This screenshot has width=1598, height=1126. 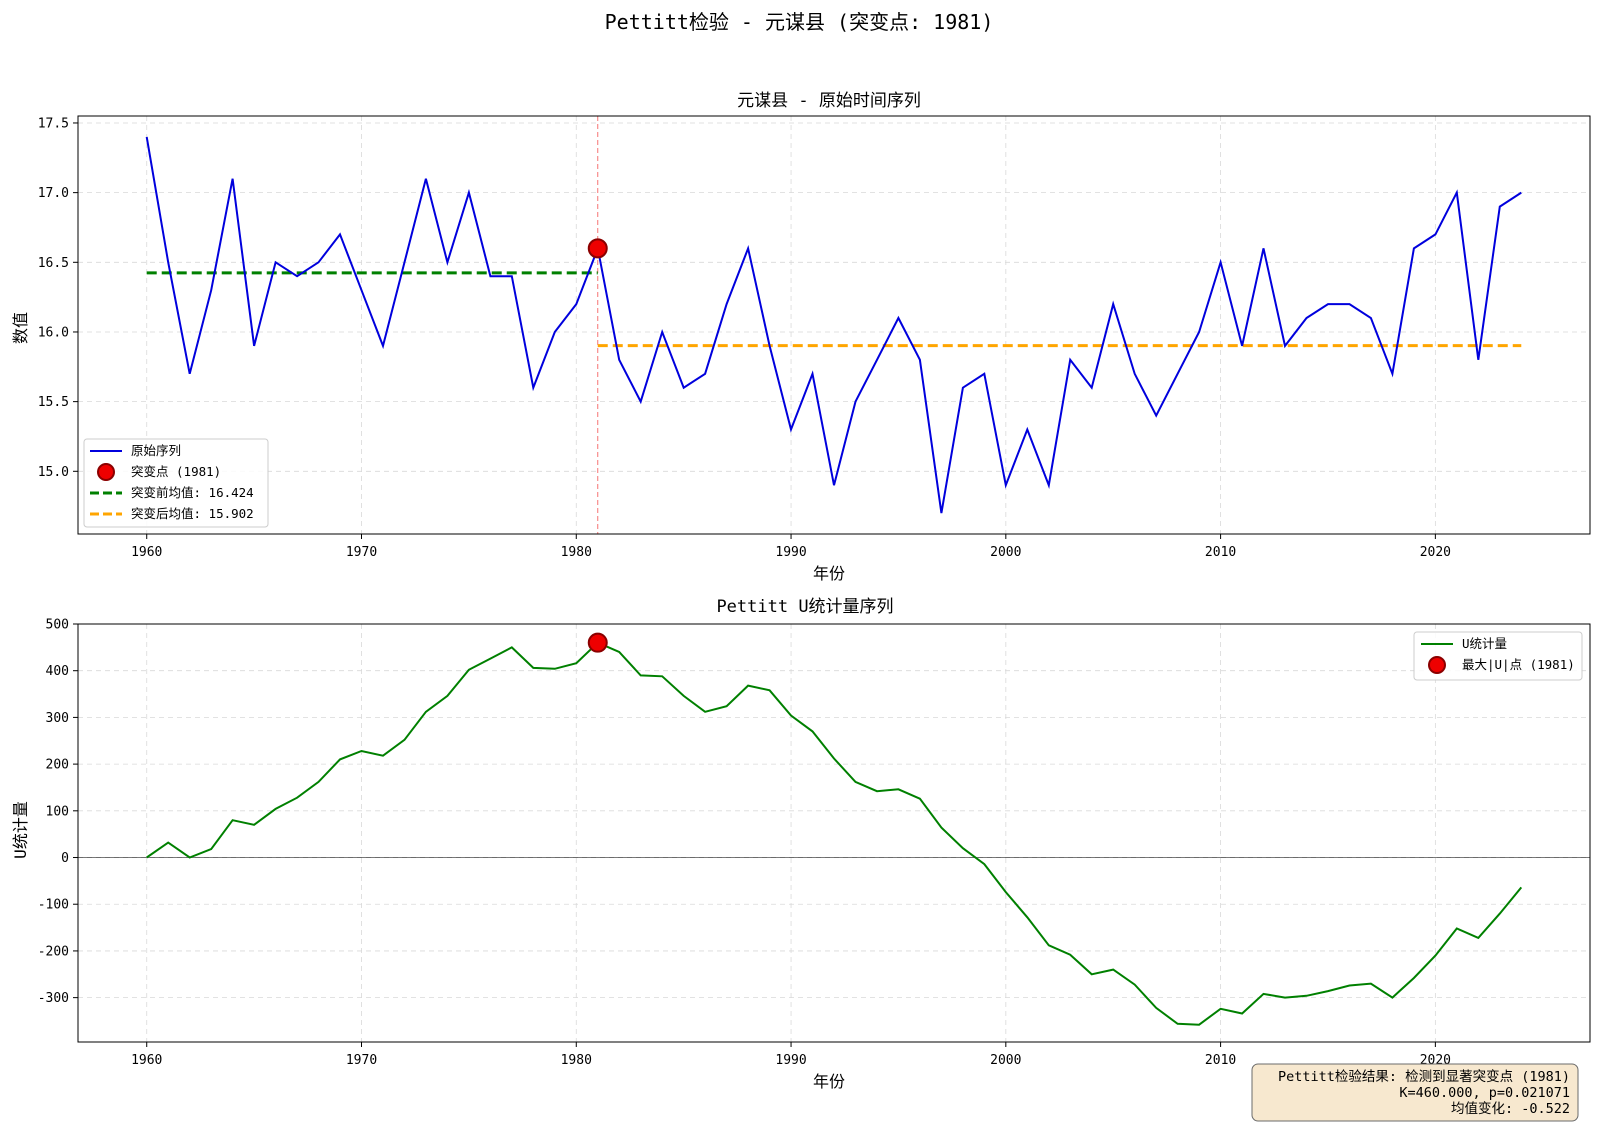 I want to click on figure-title: Pettitt检验 - 元谋县 (突变点: 1981), so click(x=799, y=22).